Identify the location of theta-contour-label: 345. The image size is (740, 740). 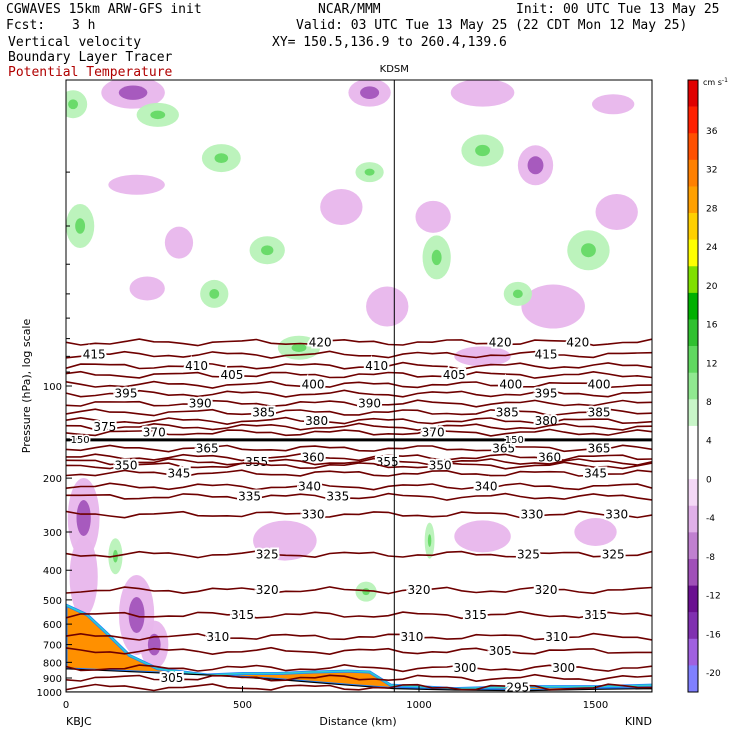
(595, 473).